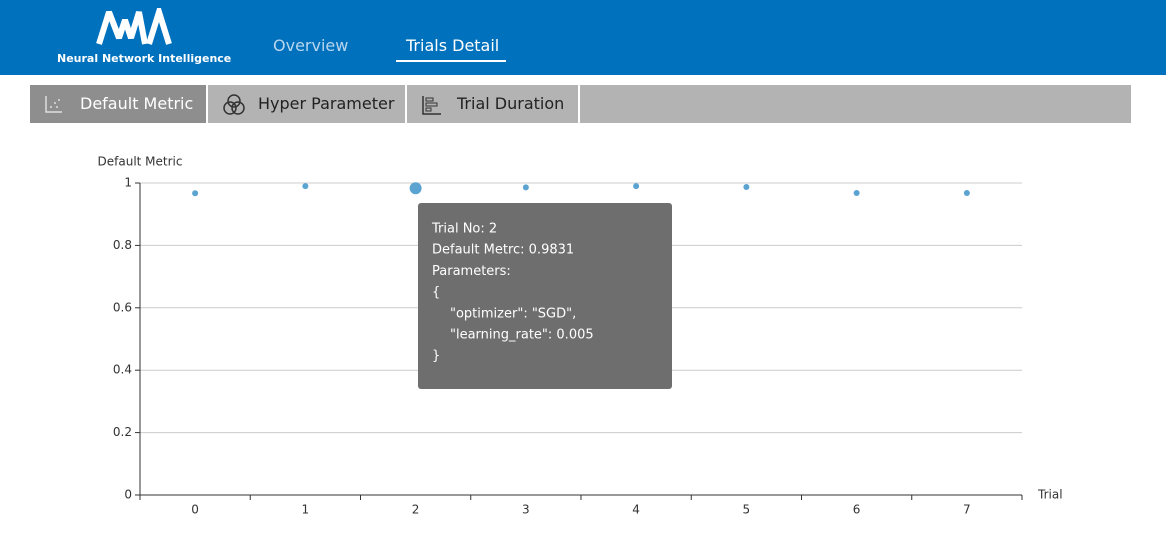  I want to click on tooltip-line: Parameters:, so click(471, 271).